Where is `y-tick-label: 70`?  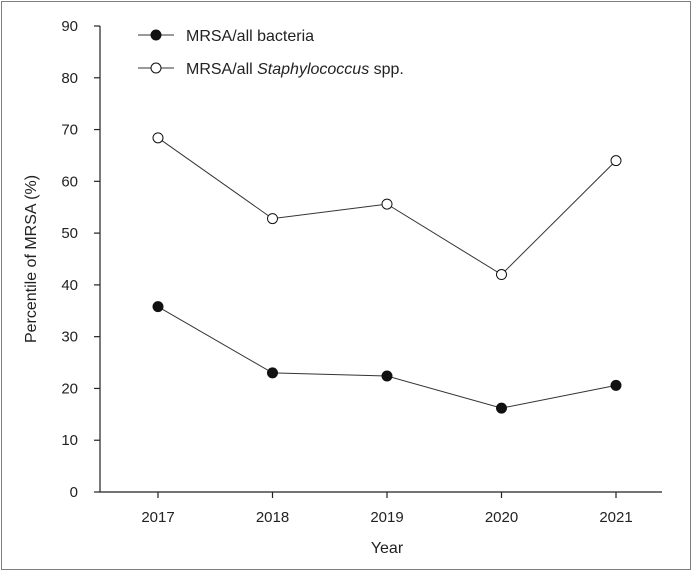 y-tick-label: 70 is located at coordinates (69, 130).